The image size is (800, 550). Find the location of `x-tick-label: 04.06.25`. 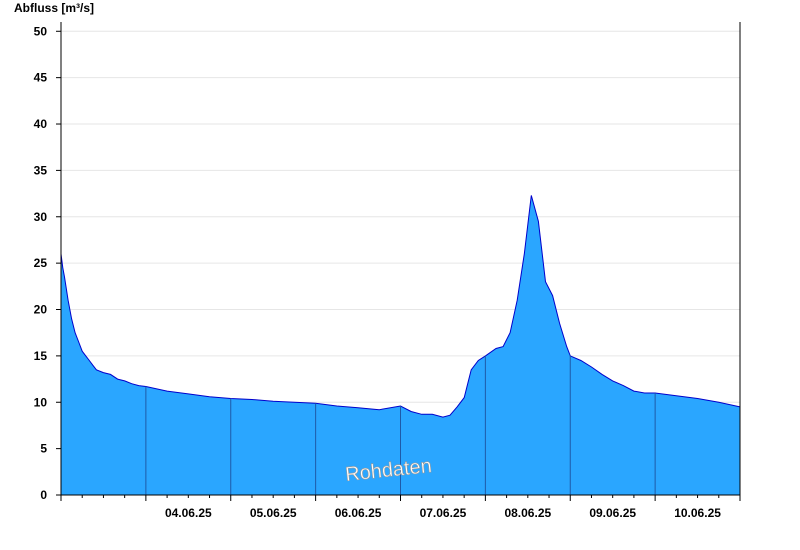

x-tick-label: 04.06.25 is located at coordinates (188, 513).